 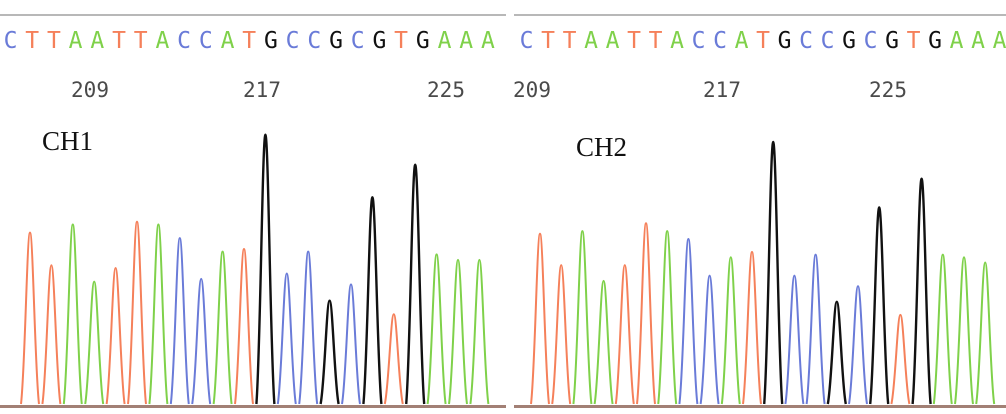 What do you see at coordinates (602, 147) in the screenshot?
I see `channel-label: CH2` at bounding box center [602, 147].